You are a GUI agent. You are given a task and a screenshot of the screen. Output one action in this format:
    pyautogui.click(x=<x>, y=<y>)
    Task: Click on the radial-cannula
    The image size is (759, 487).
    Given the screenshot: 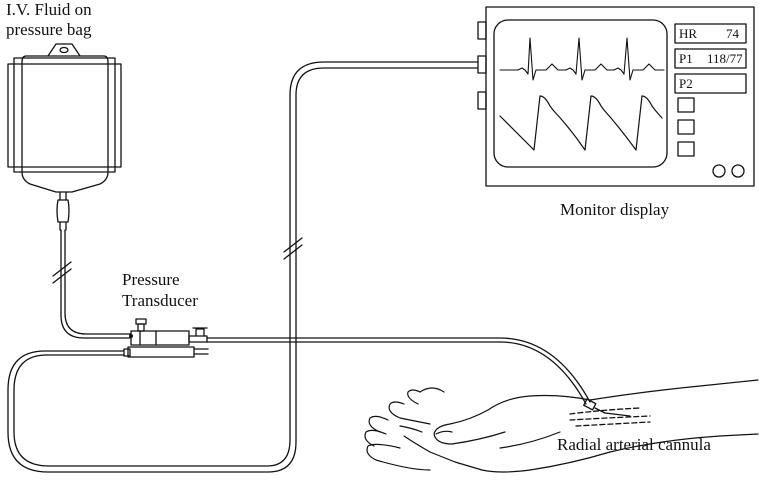 What is the action you would take?
    pyautogui.click(x=610, y=412)
    